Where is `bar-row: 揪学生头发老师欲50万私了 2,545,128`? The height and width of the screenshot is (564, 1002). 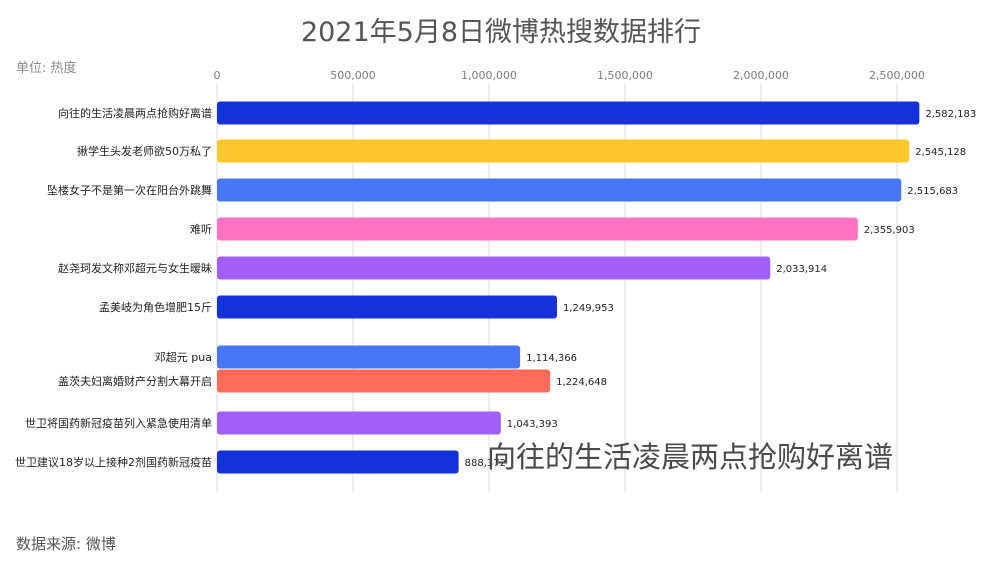
bar-row: 揪学生头发老师欲50万私了 2,545,128 is located at coordinates (521, 151).